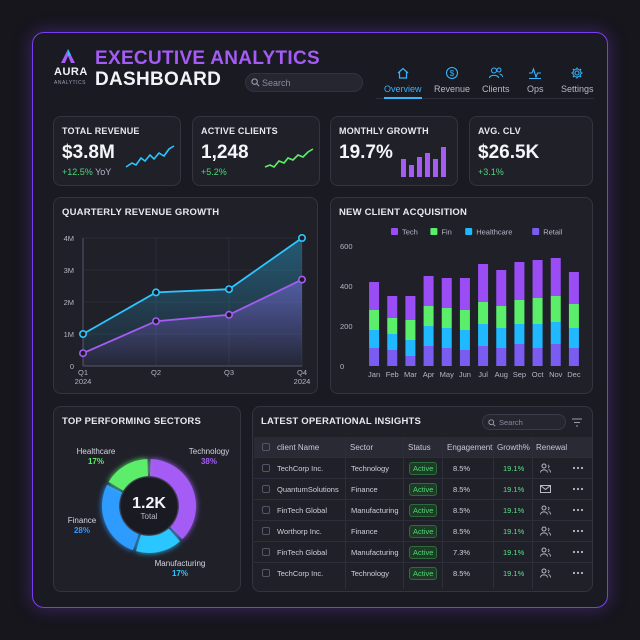 This screenshot has width=640, height=640. Describe the element at coordinates (535, 89) in the screenshot. I see `tab-label: Ops` at that location.